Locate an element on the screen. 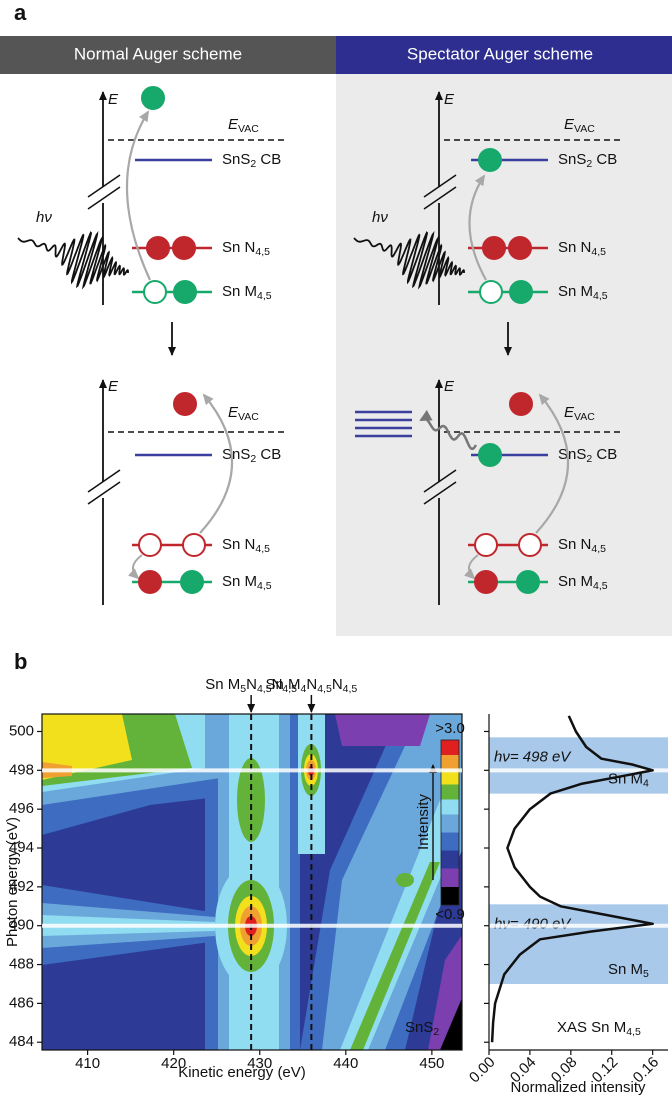 Image resolution: width=672 pixels, height=1098 pixels. x-tick-label: 430 is located at coordinates (259, 1063).